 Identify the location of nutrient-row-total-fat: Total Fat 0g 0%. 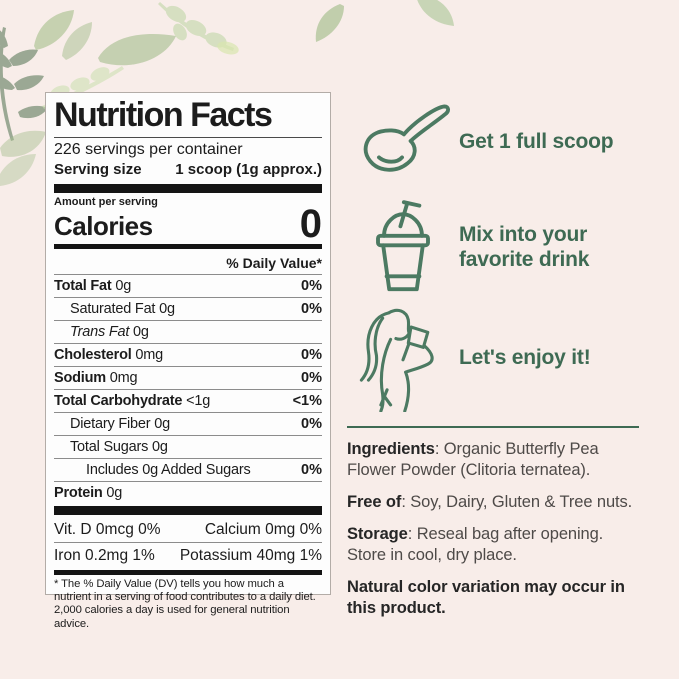
(188, 285).